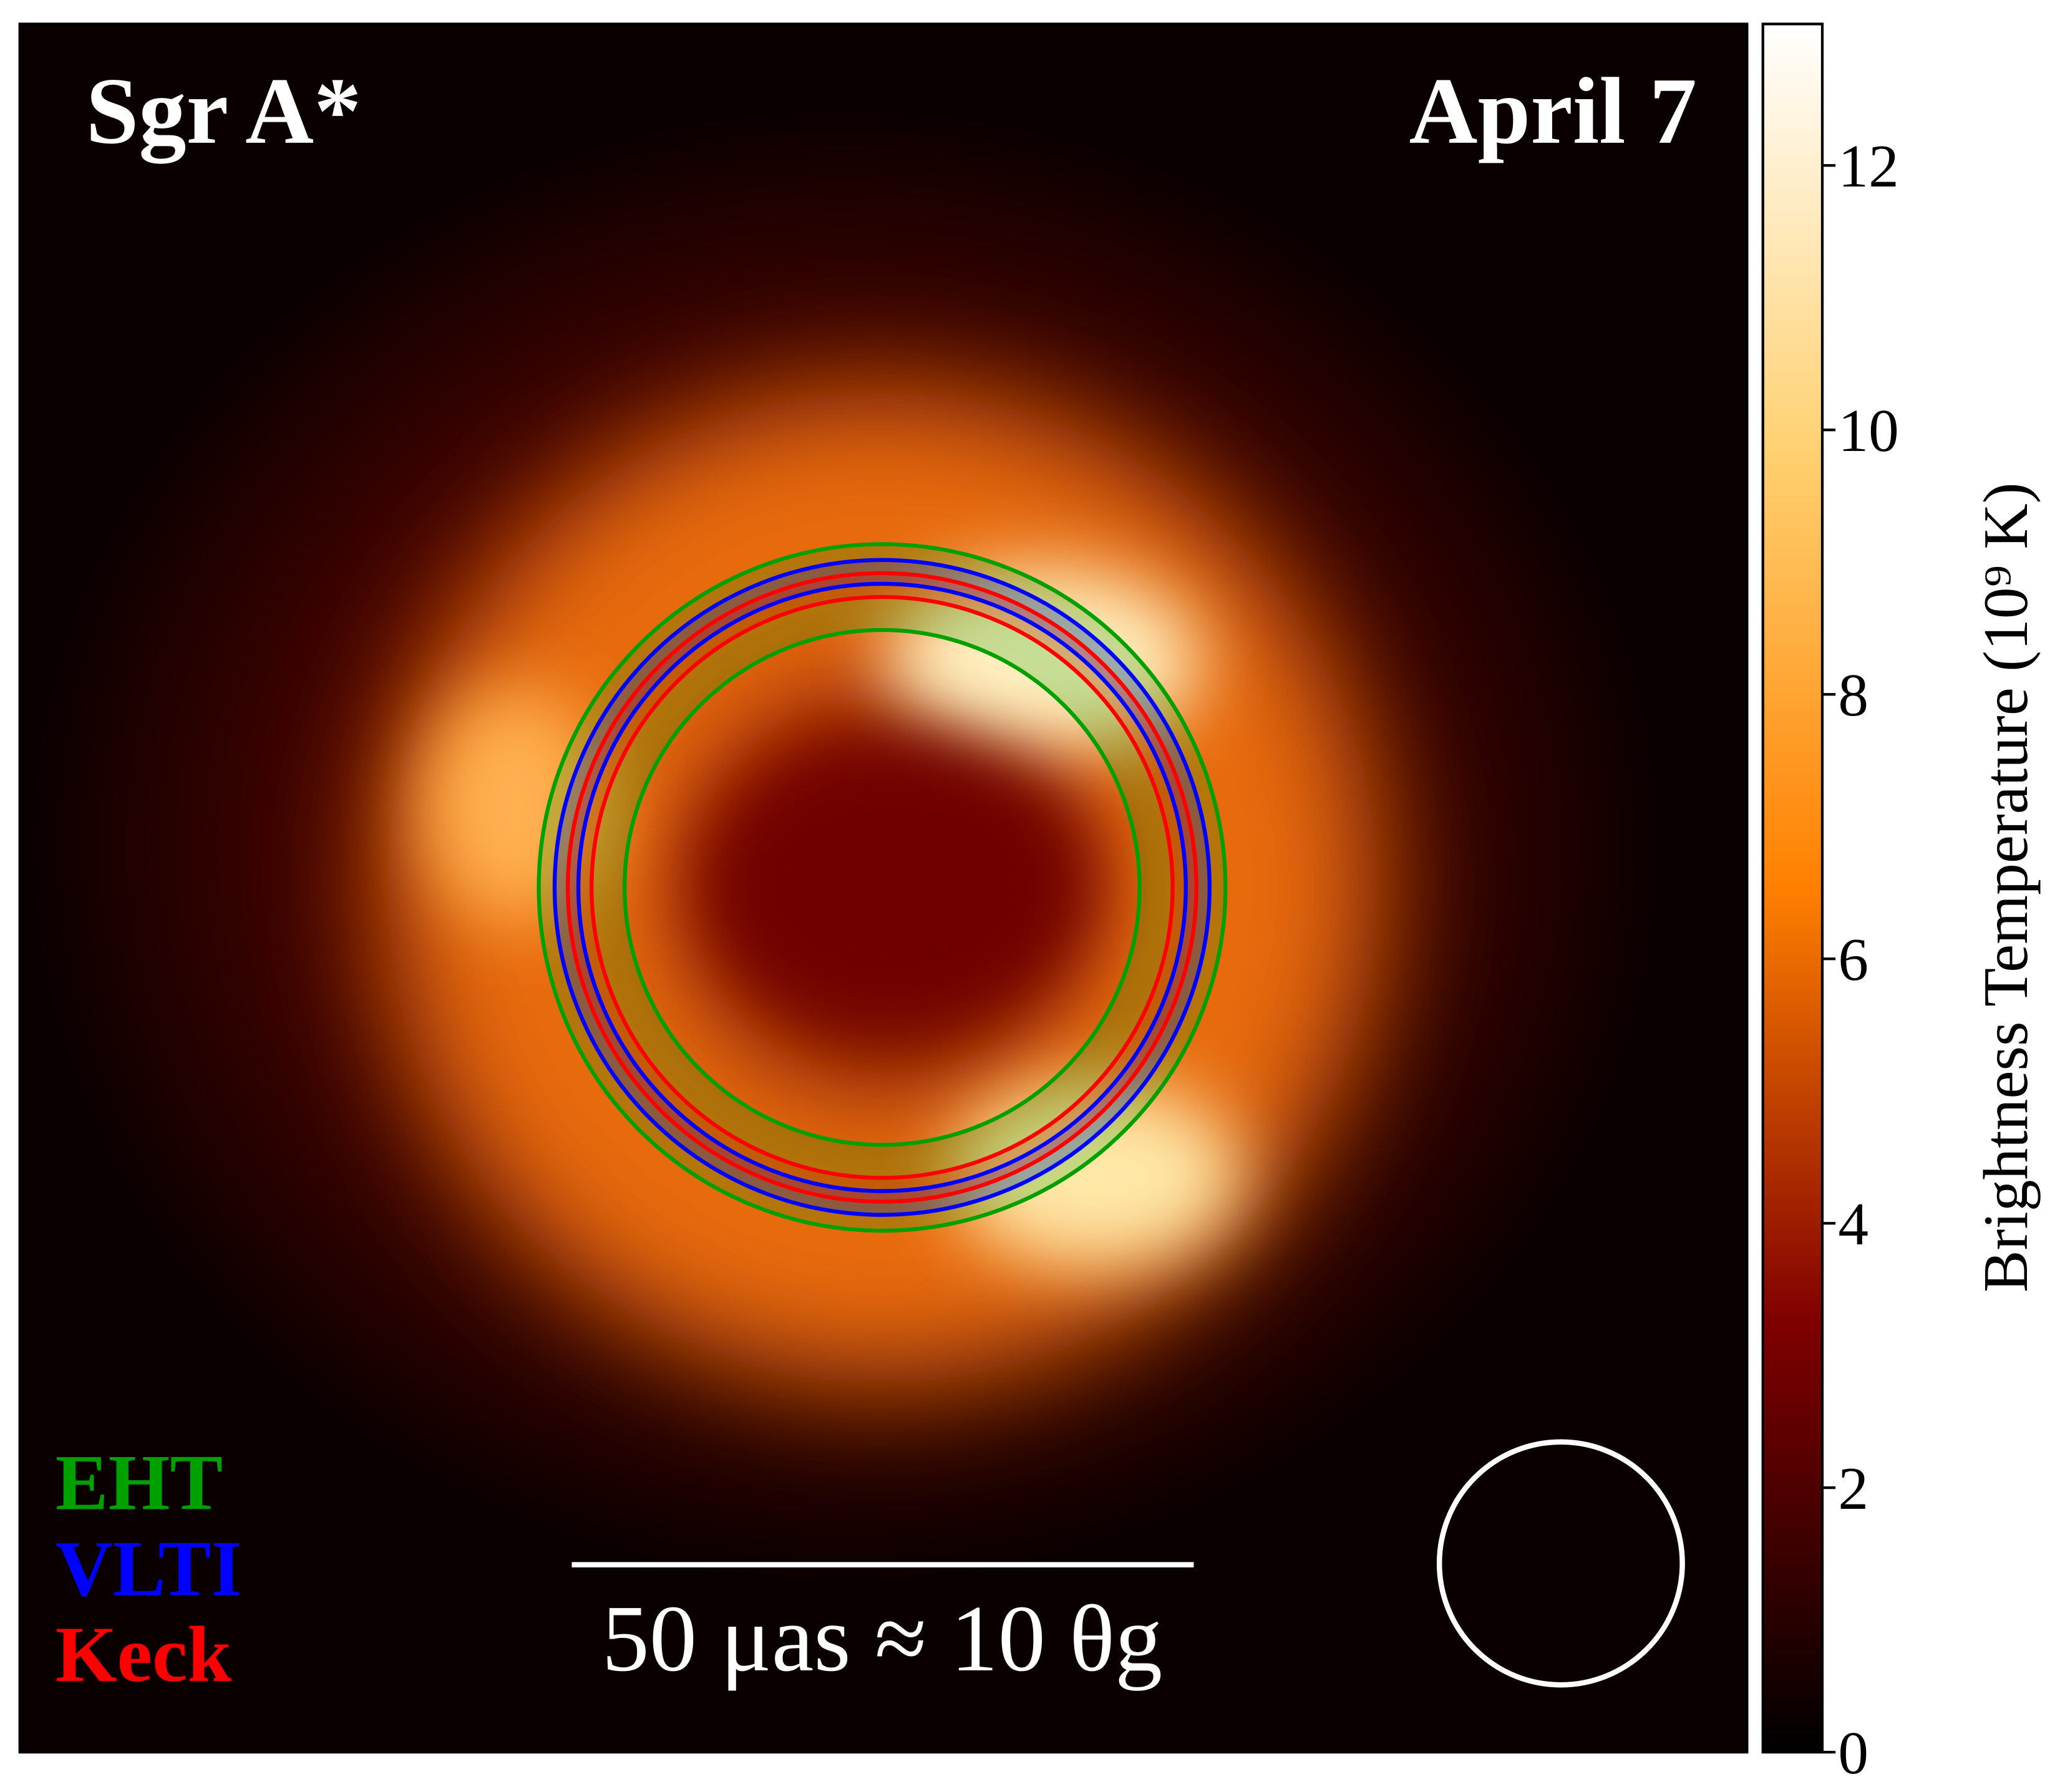  What do you see at coordinates (1561, 1563) in the screenshot?
I see `beam` at bounding box center [1561, 1563].